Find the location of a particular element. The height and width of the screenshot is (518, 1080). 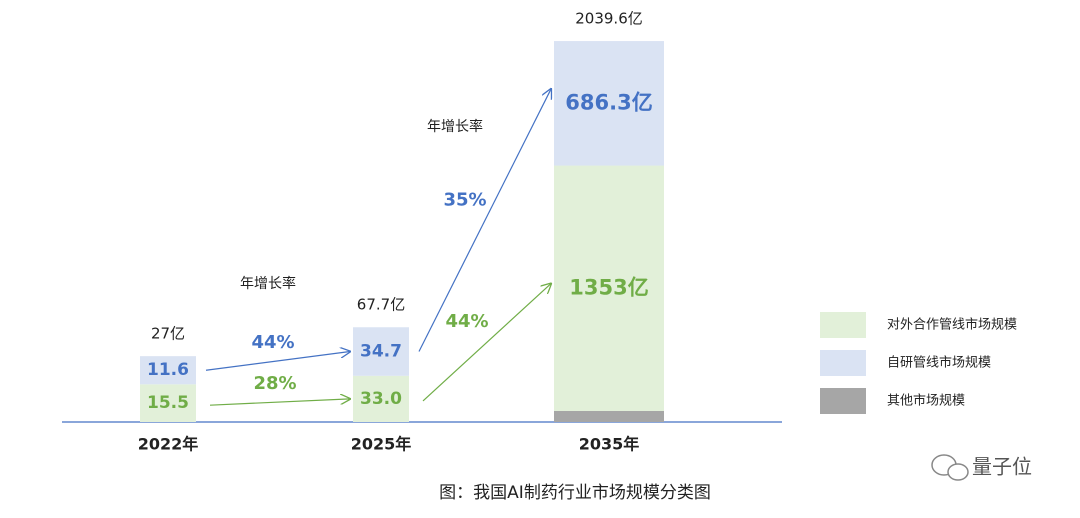

total-label: 2039.6亿 is located at coordinates (609, 19).